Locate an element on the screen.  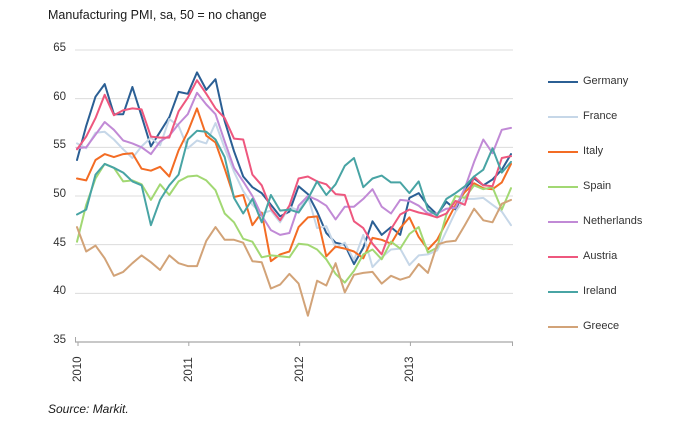
source-note: Source: Markit. is located at coordinates (88, 409).